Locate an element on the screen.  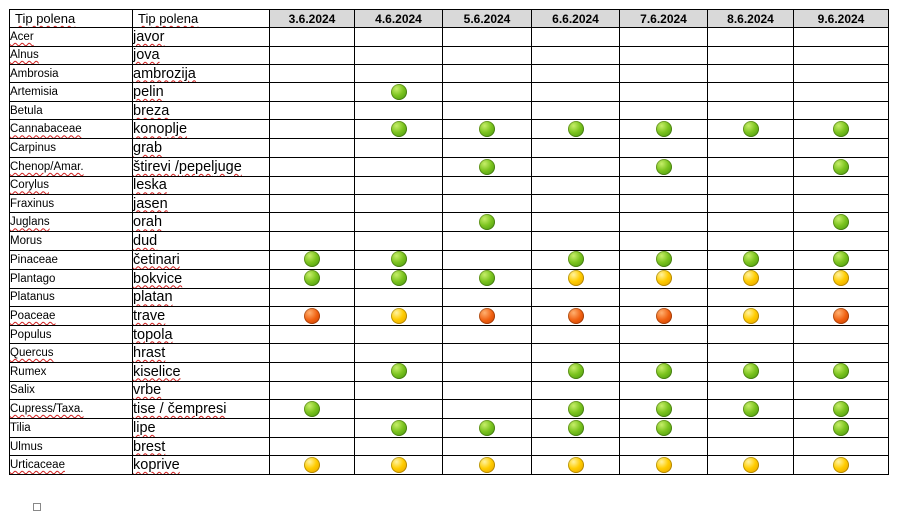
latin-name: Corylus is located at coordinates (29, 185).